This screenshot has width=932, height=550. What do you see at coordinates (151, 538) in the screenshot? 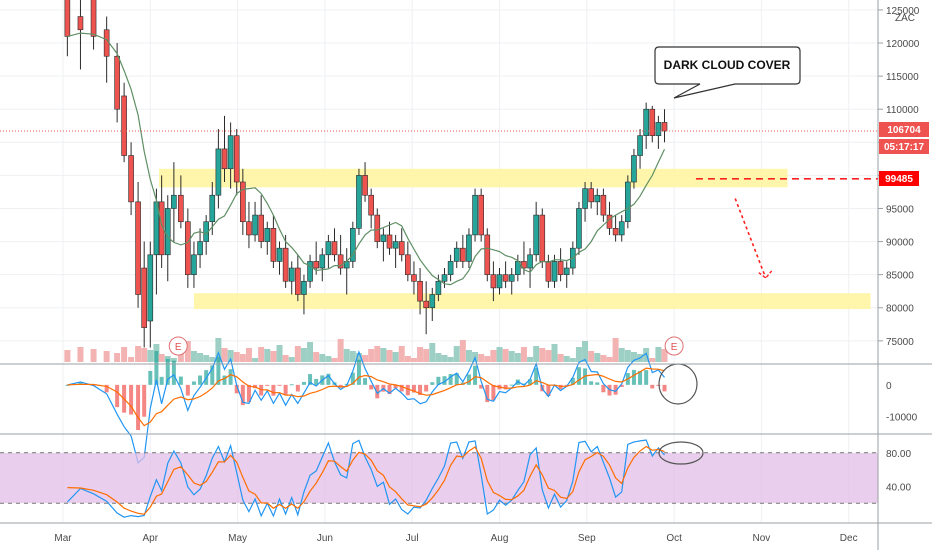
I see `month-tick-label: Apr` at bounding box center [151, 538].